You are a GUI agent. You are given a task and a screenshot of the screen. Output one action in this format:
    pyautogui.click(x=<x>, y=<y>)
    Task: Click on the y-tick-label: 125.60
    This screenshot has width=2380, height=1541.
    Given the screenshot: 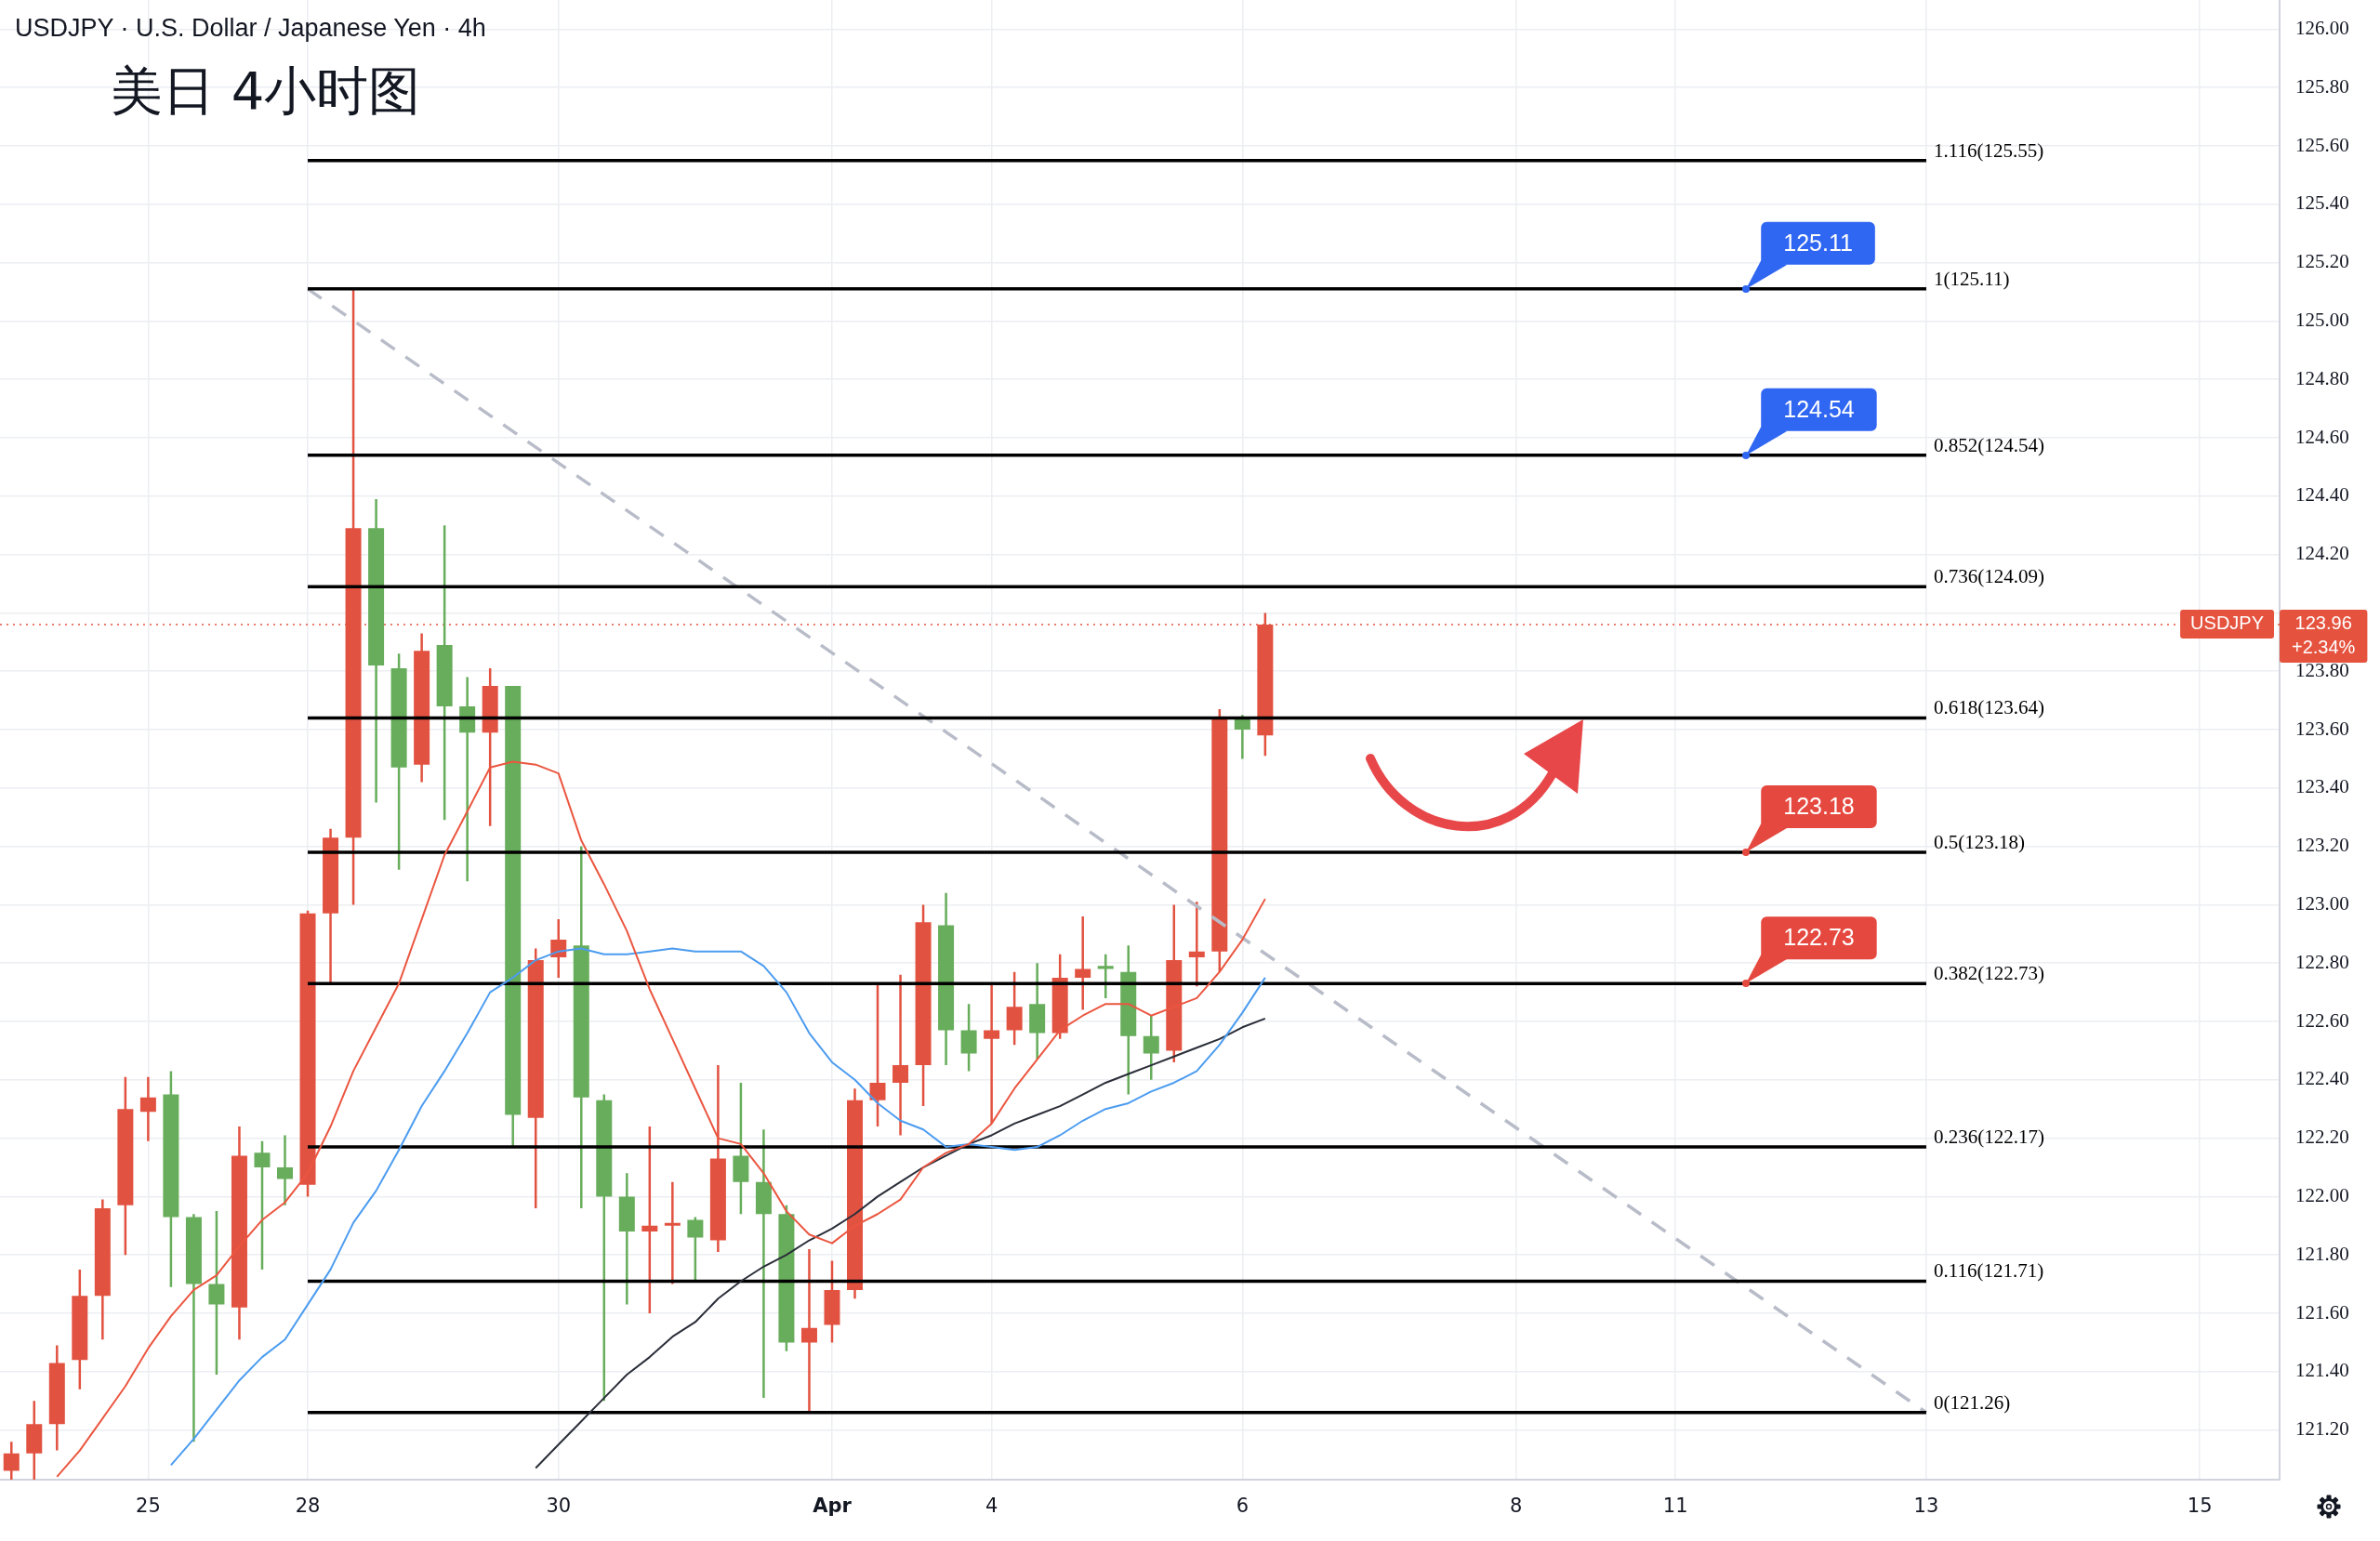 What is the action you would take?
    pyautogui.click(x=2322, y=144)
    